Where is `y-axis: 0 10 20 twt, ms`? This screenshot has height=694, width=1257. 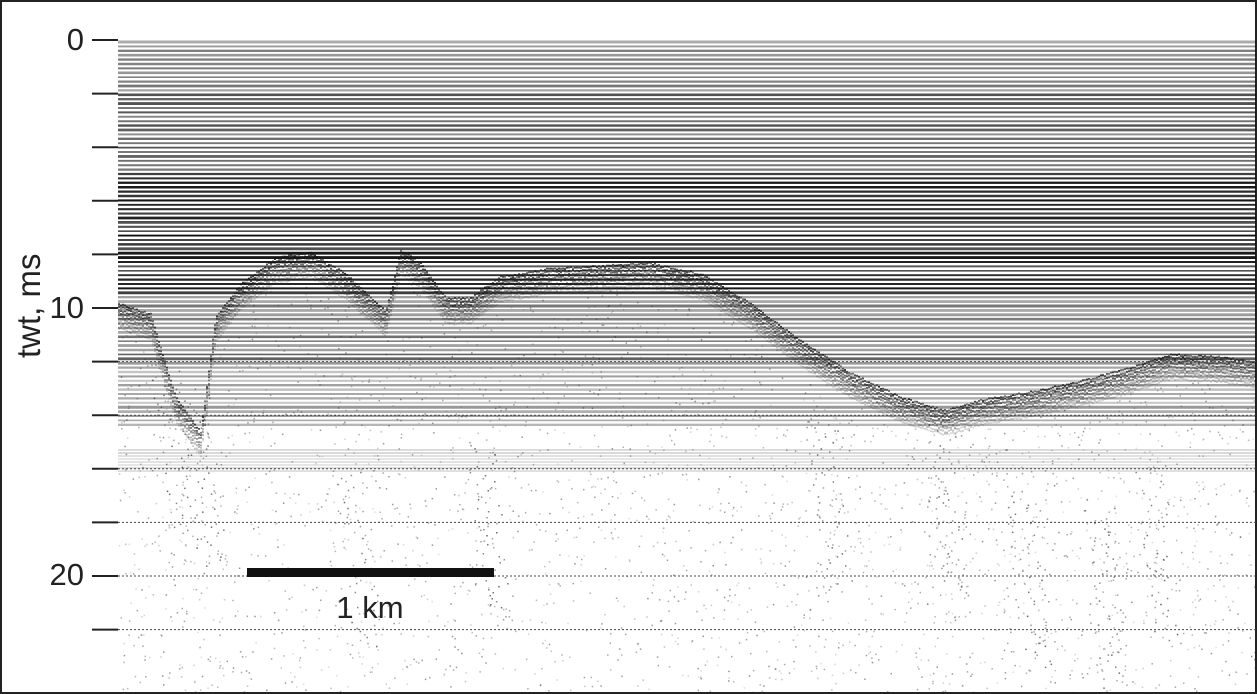
y-axis: 0 10 20 twt, ms is located at coordinates (64, 326).